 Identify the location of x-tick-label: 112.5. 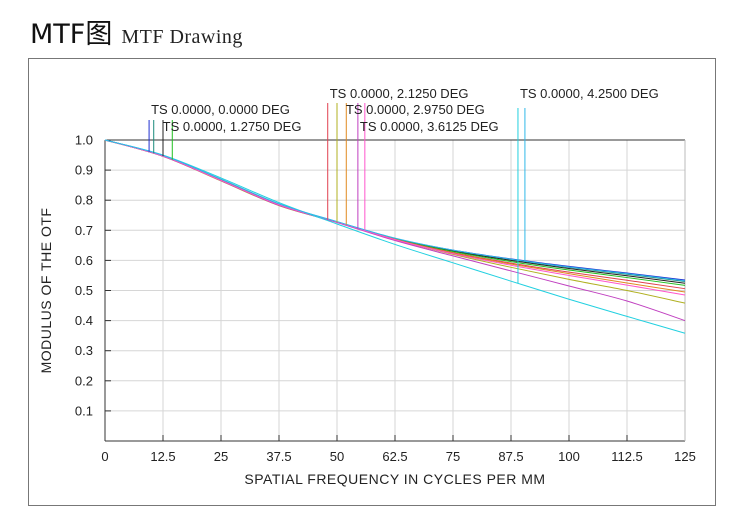
(627, 456).